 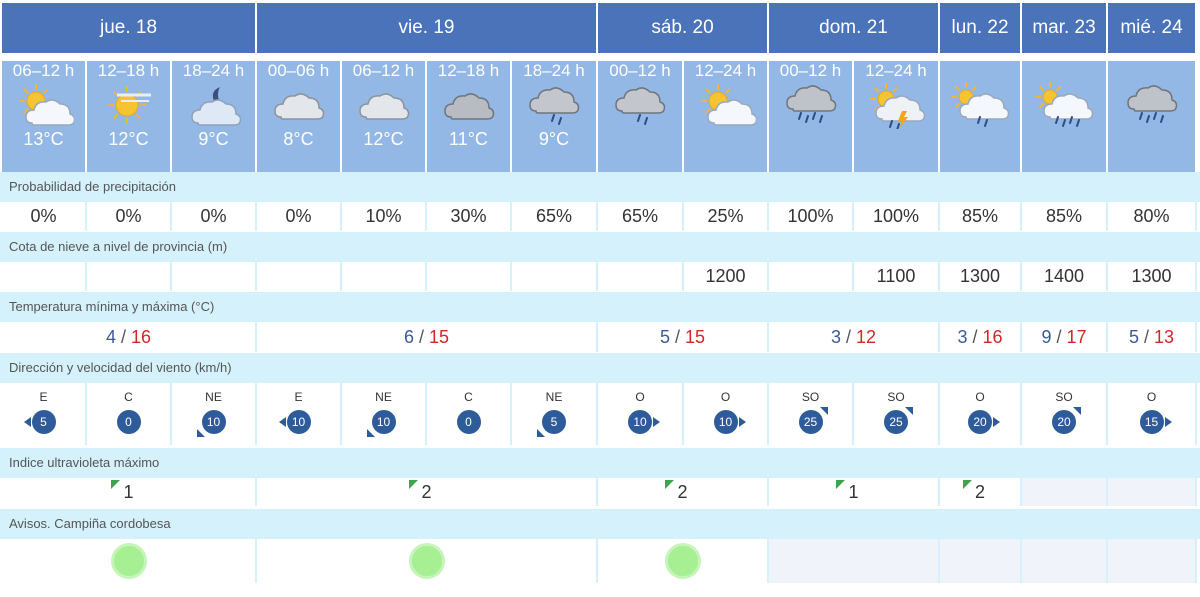 I want to click on wind-direction: E, so click(x=43, y=397).